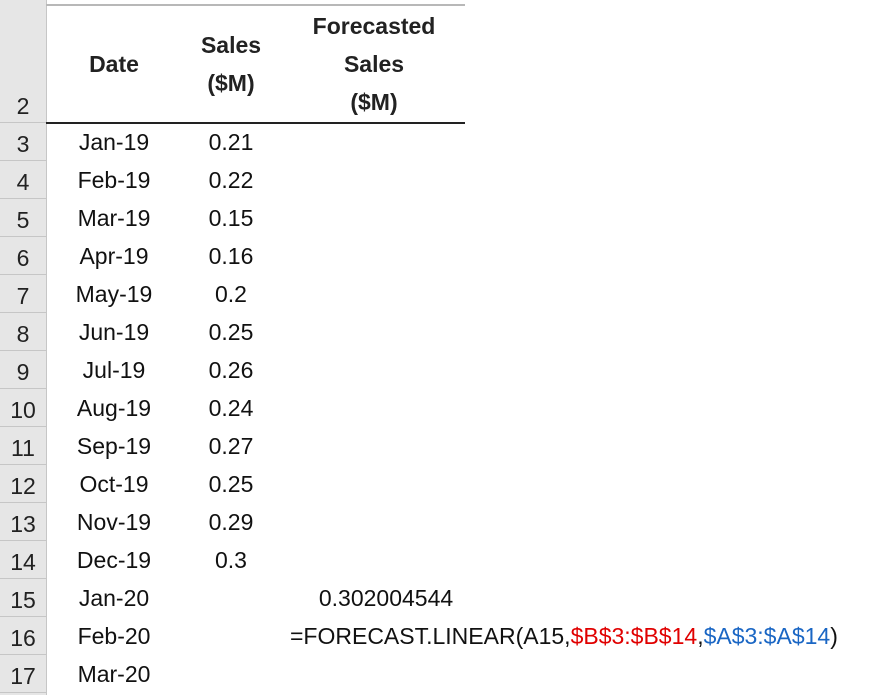  I want to click on header-date-cell: Date, so click(114, 64).